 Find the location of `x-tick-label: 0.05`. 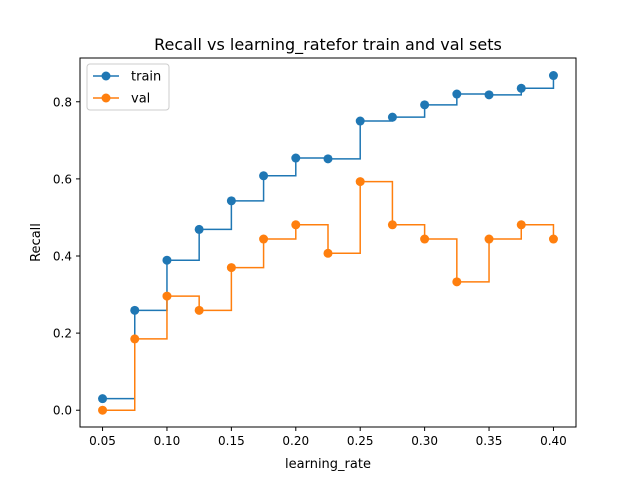

x-tick-label: 0.05 is located at coordinates (102, 441).